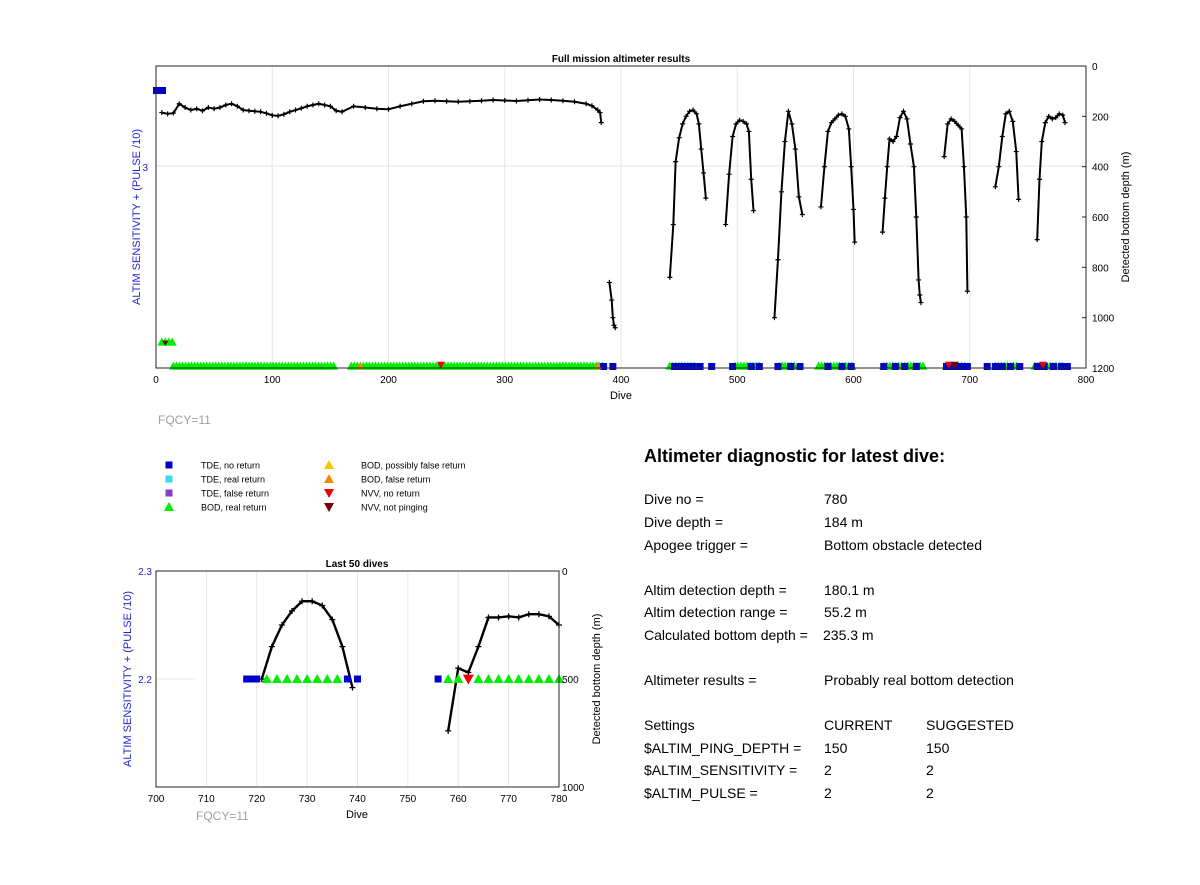  What do you see at coordinates (597, 366) in the screenshot?
I see `chart1-bod-false-return-marker` at bounding box center [597, 366].